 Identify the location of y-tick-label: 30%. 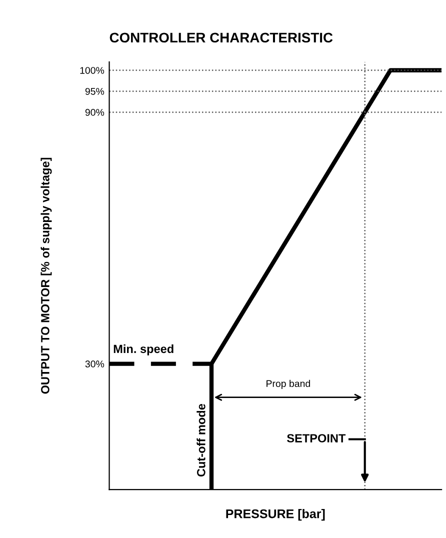
(94, 364).